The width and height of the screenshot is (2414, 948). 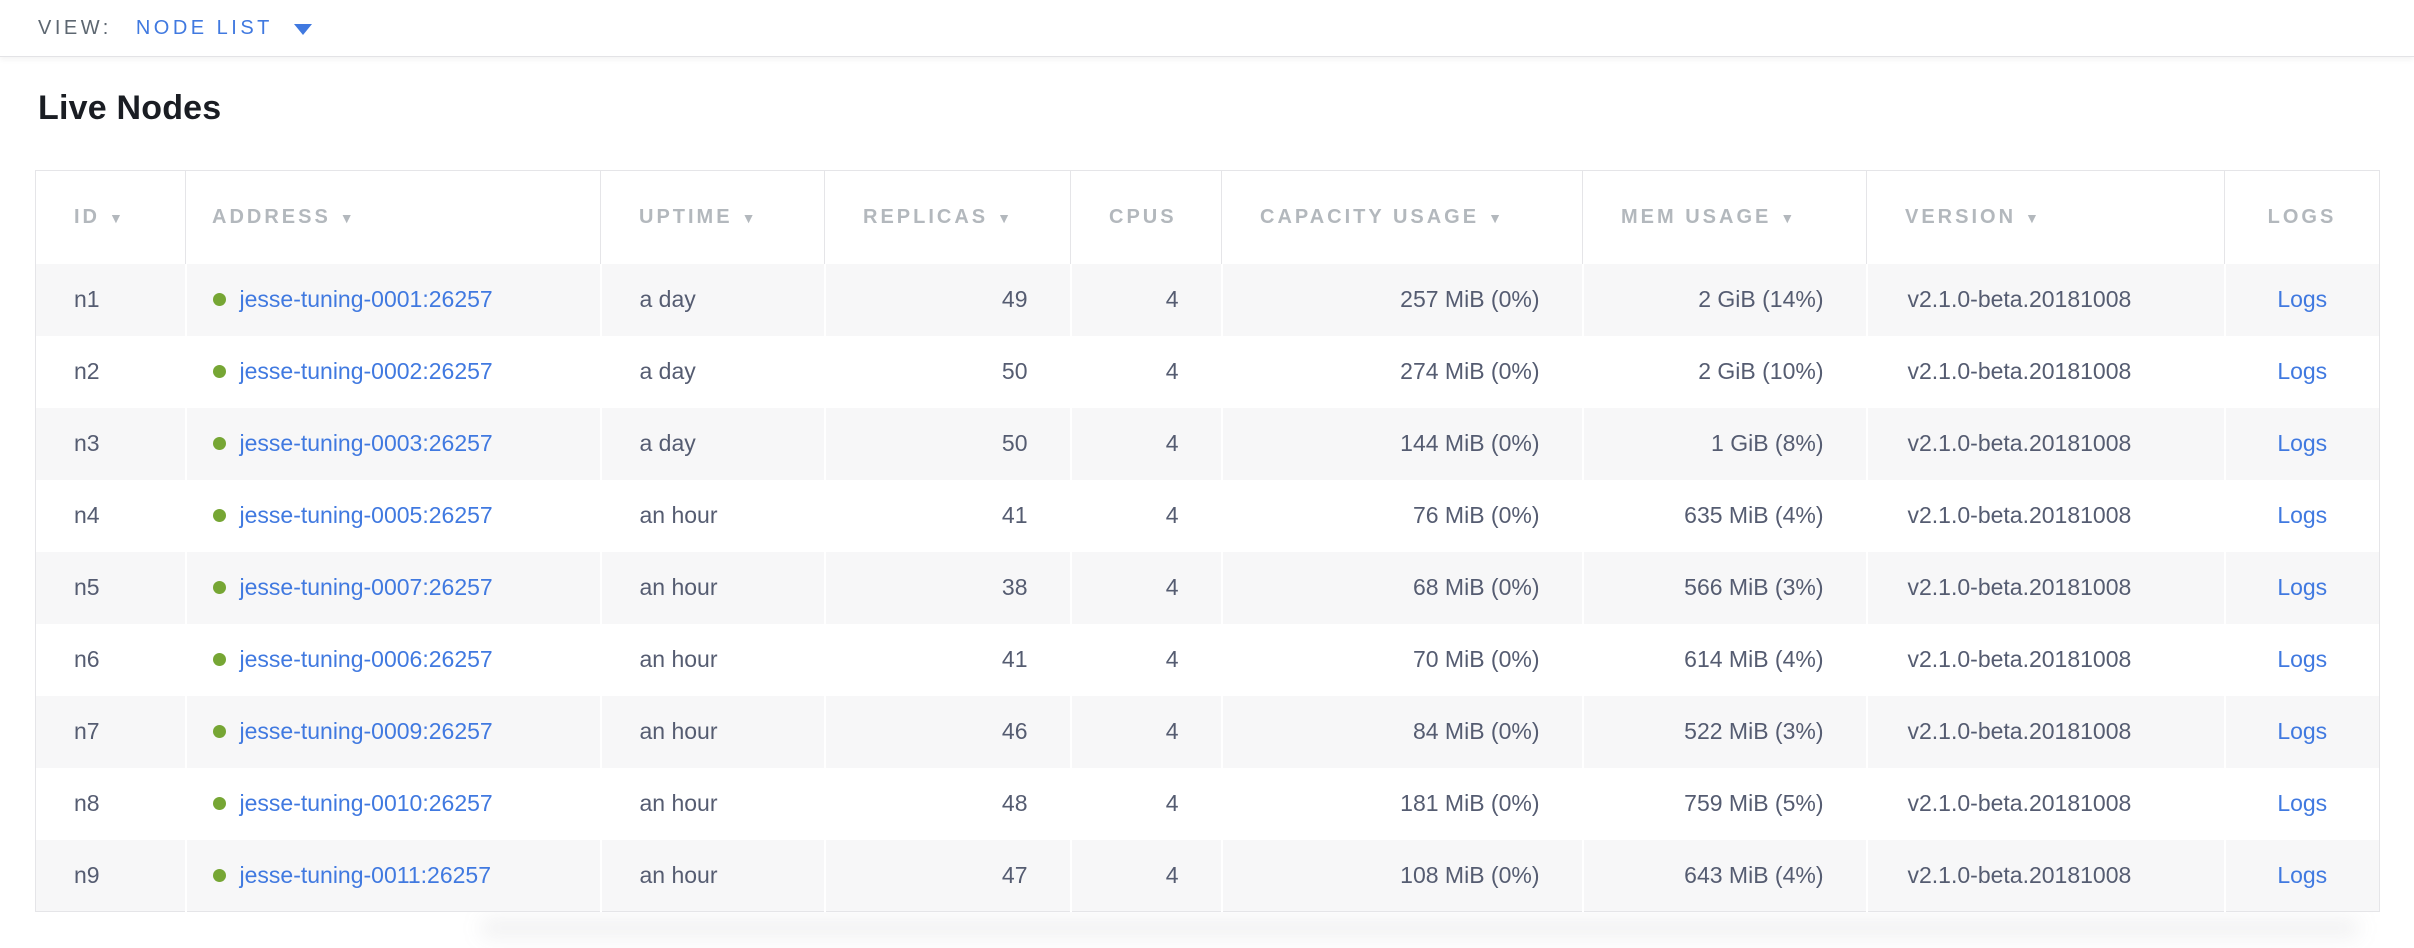 What do you see at coordinates (1724, 515) in the screenshot?
I see `cell-mem-usage: 635 MiB (4%)` at bounding box center [1724, 515].